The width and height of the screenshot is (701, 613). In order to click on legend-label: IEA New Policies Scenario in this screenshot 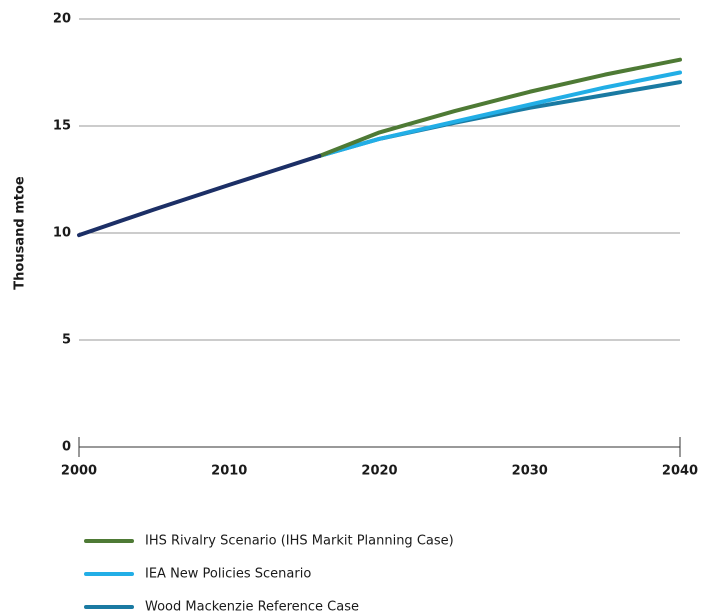, I will do `click(228, 574)`.